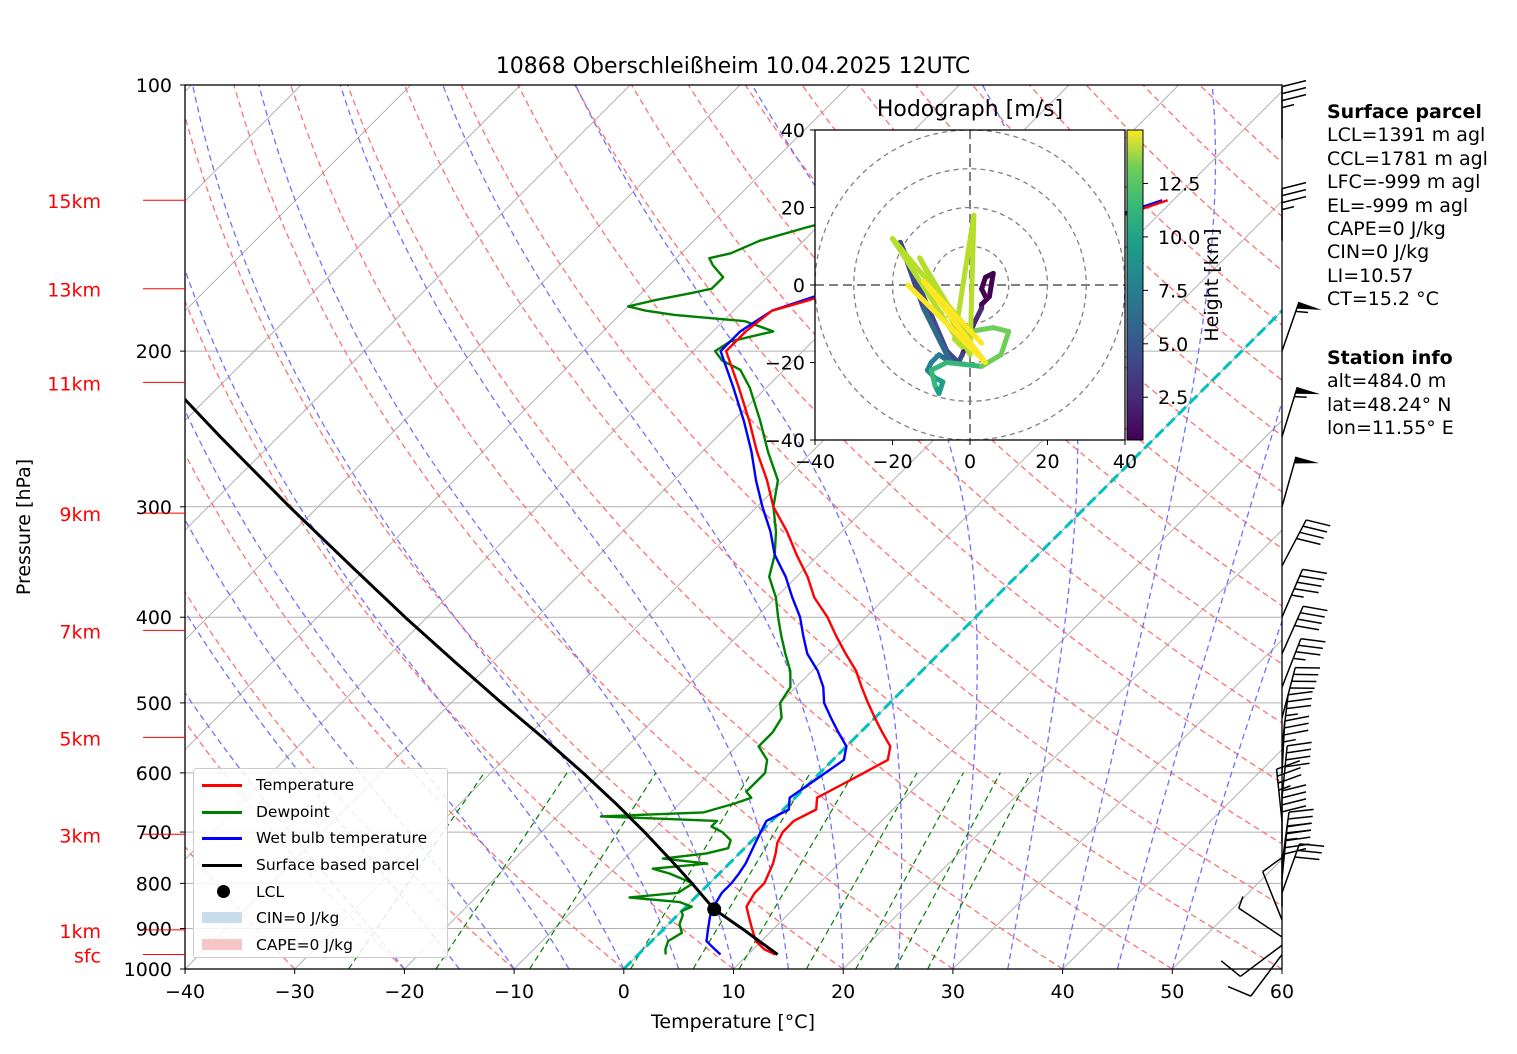 This screenshot has height=1054, width=1517. Describe the element at coordinates (320, 785) in the screenshot. I see `legend-item-temperature: Temperature` at that location.